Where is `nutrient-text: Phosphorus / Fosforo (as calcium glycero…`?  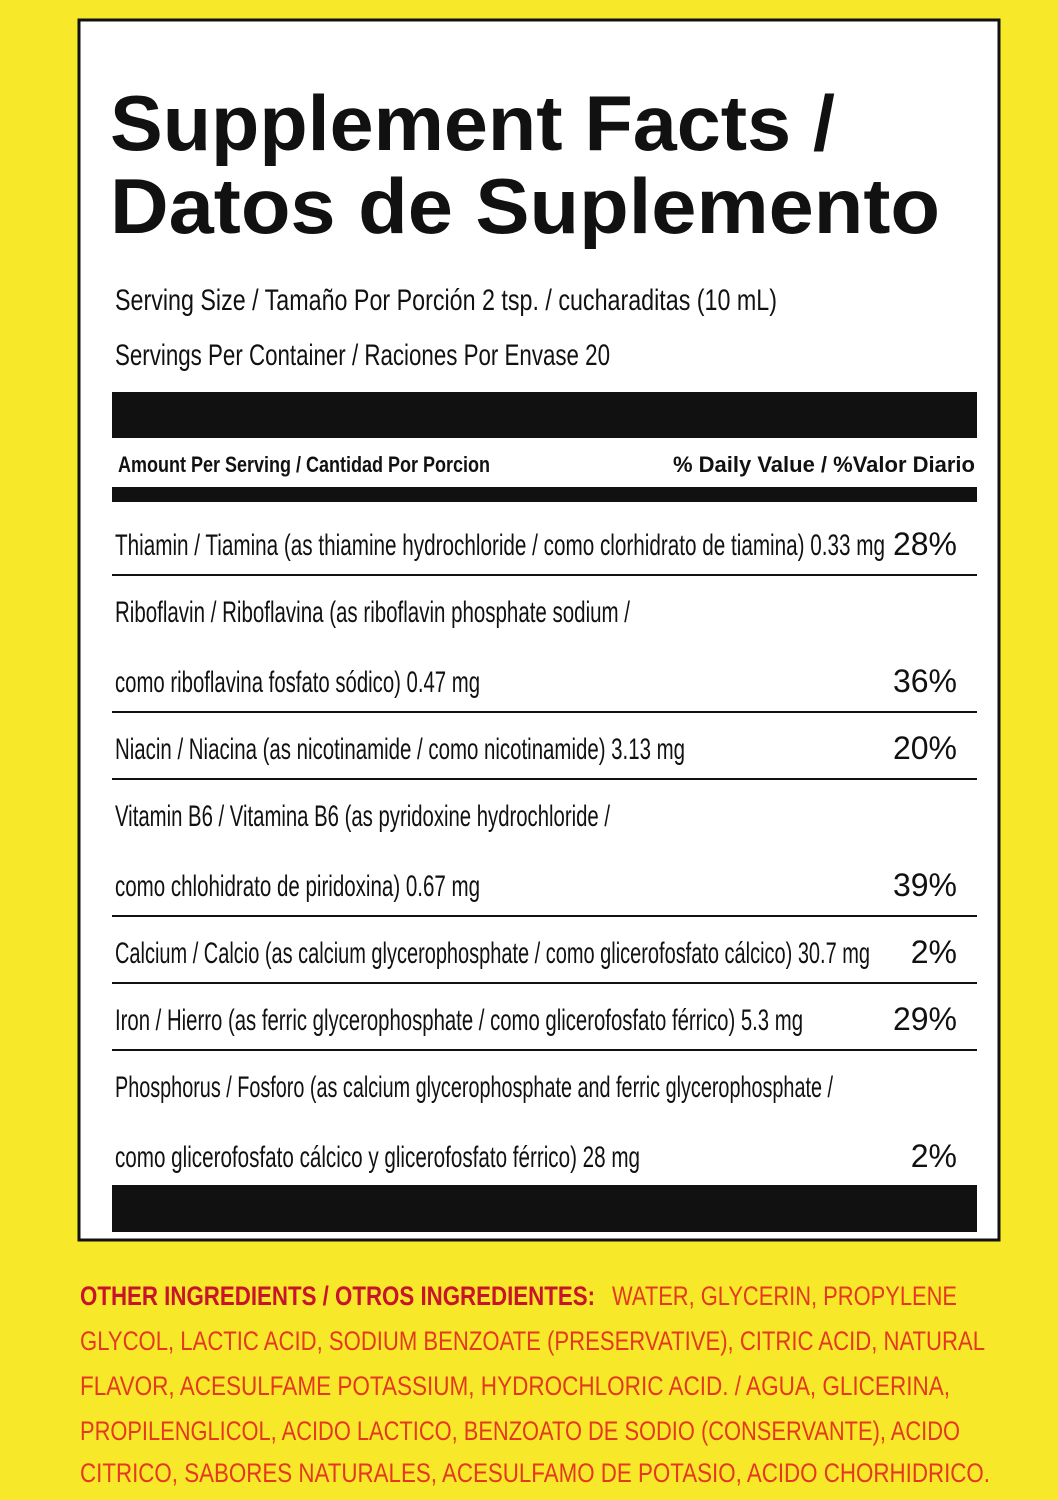 nutrient-text: Phosphorus / Fosforo (as calcium glycero… is located at coordinates (474, 1087).